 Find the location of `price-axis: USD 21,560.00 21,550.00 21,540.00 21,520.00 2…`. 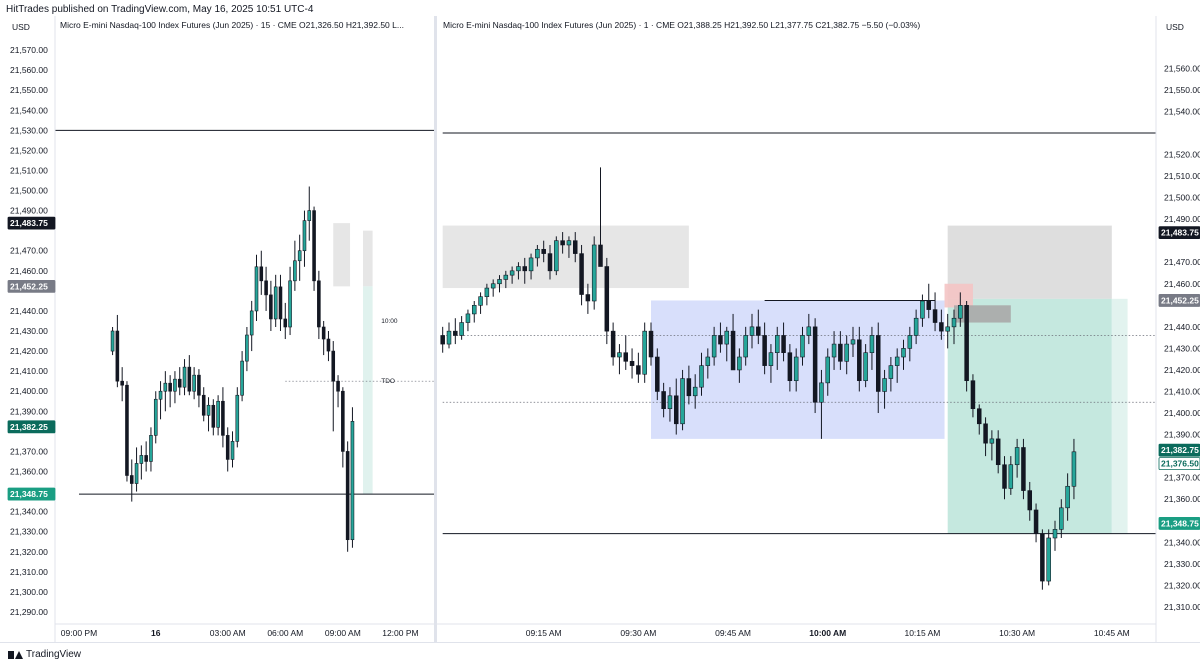

price-axis: USD 21,560.00 21,550.00 21,540.00 21,520.00 2… is located at coordinates (1177, 329).